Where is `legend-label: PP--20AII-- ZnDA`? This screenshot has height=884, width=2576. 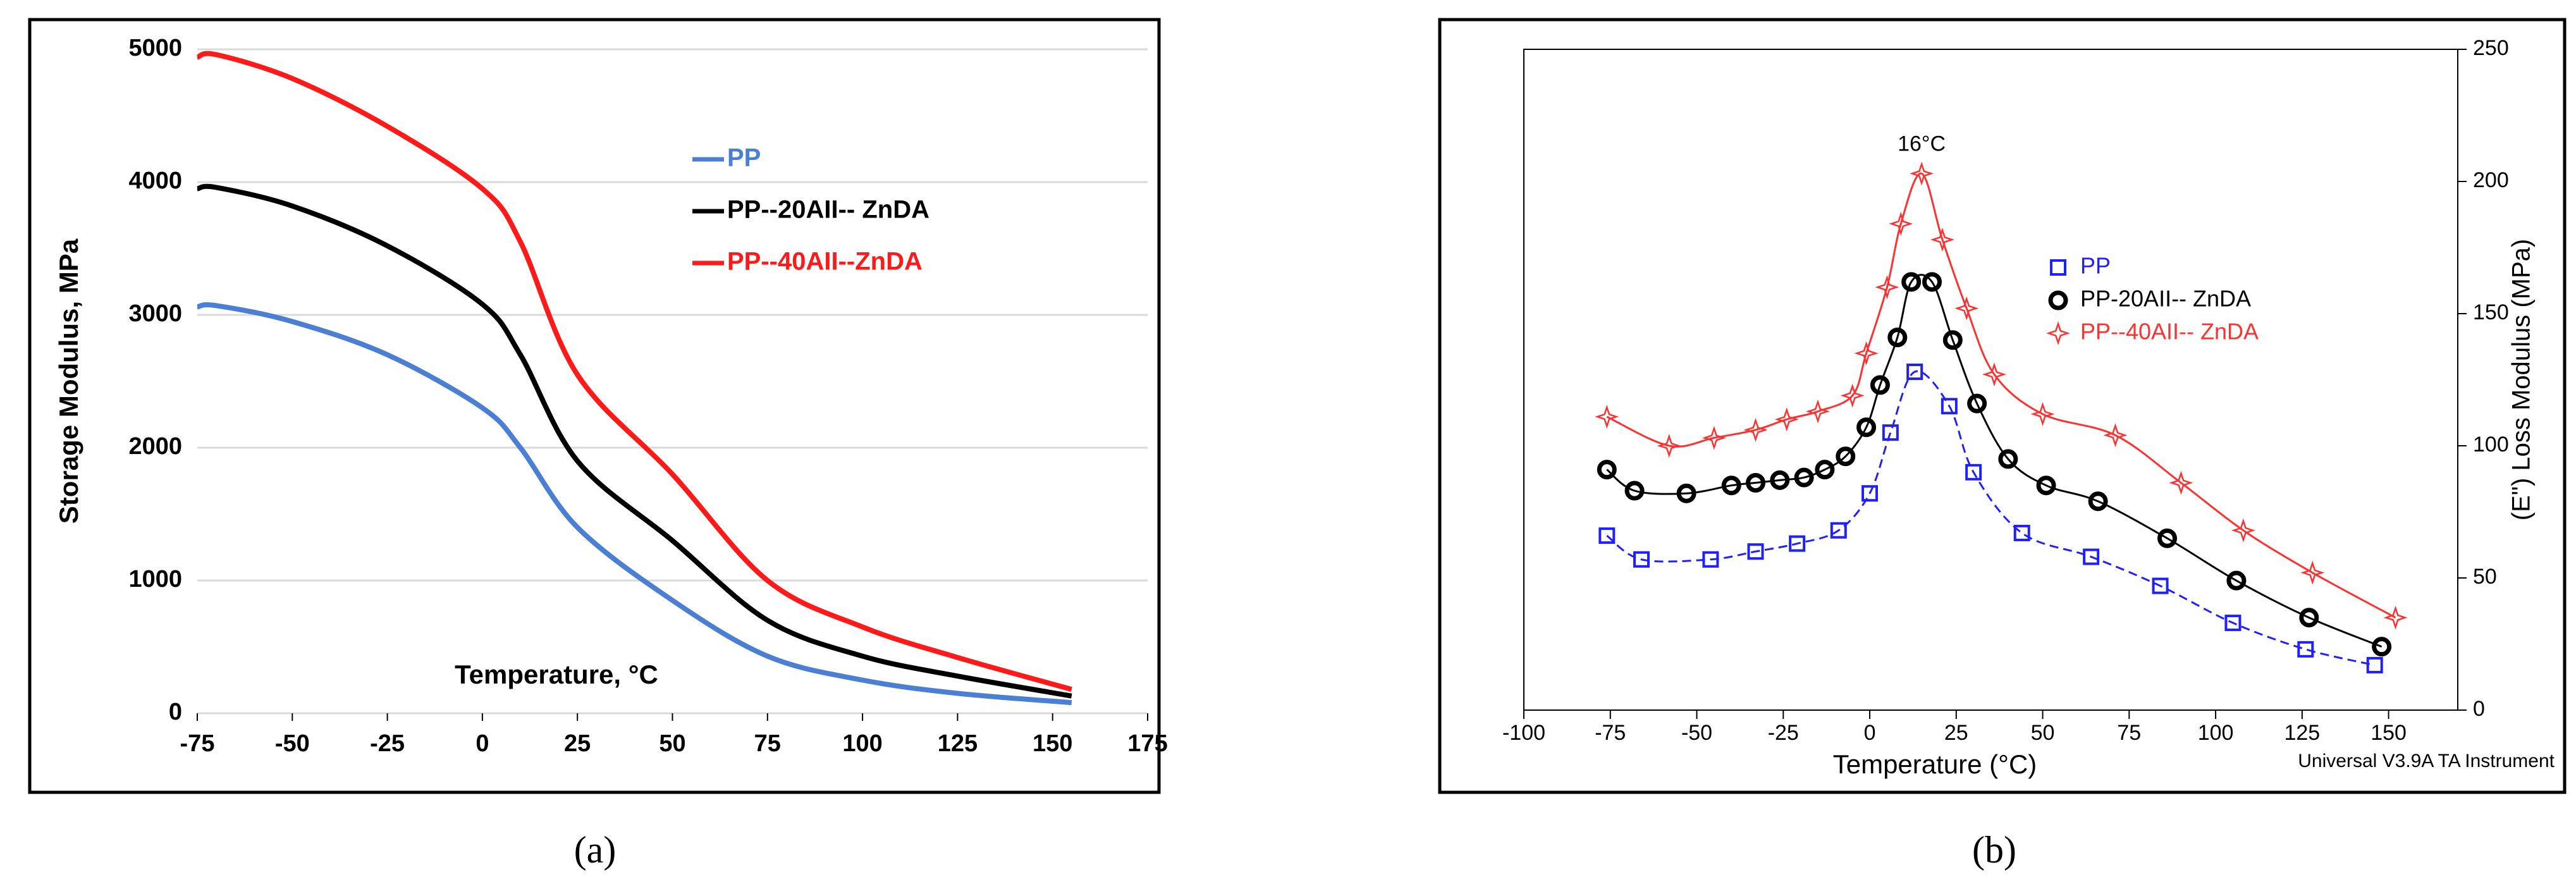 legend-label: PP--20AII-- ZnDA is located at coordinates (828, 210).